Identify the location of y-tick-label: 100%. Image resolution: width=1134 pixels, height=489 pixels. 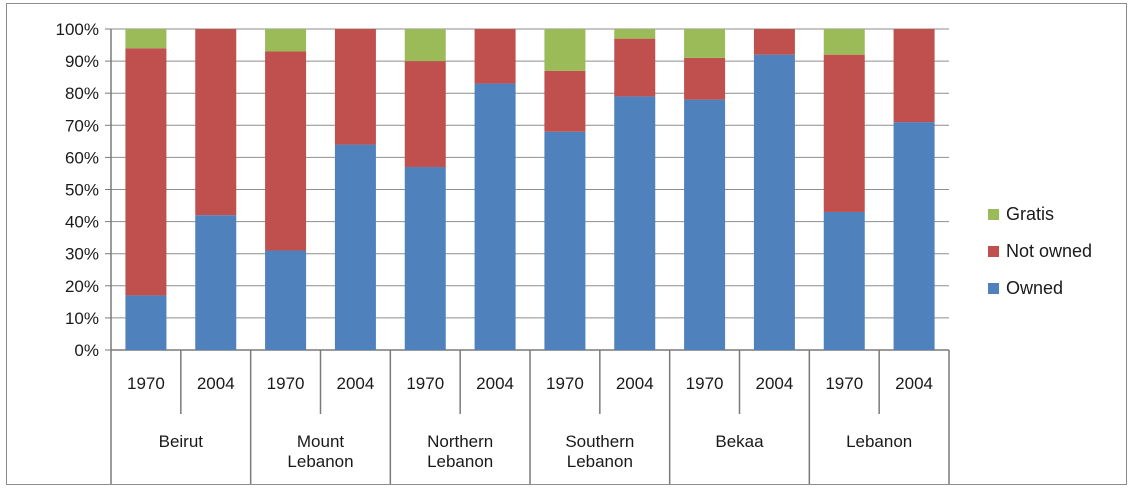
(77, 29).